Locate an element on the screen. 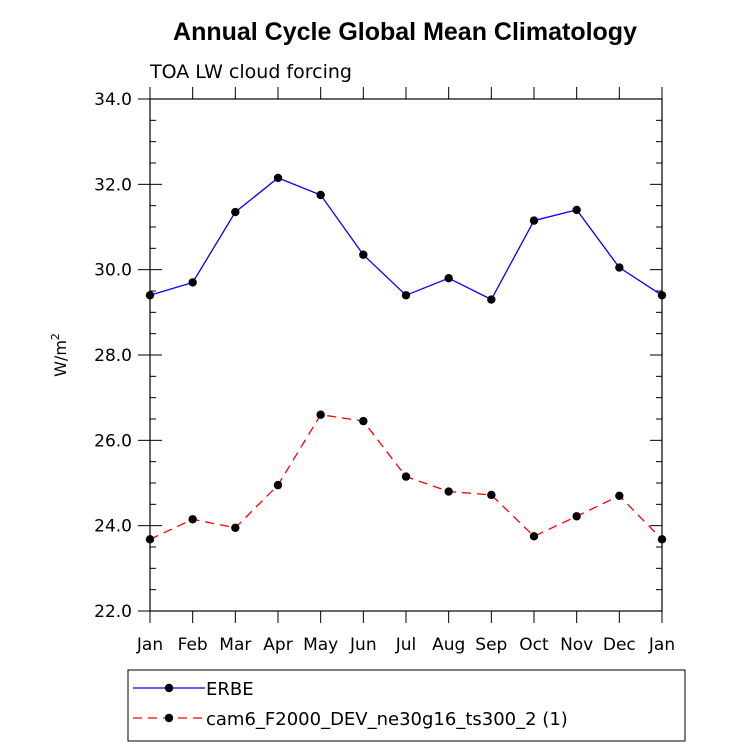 This screenshot has height=745, width=732. y-axis-tick-labels: 22.0 24.0 26.0 28.0 30.0 32.0 34.0 is located at coordinates (113, 356).